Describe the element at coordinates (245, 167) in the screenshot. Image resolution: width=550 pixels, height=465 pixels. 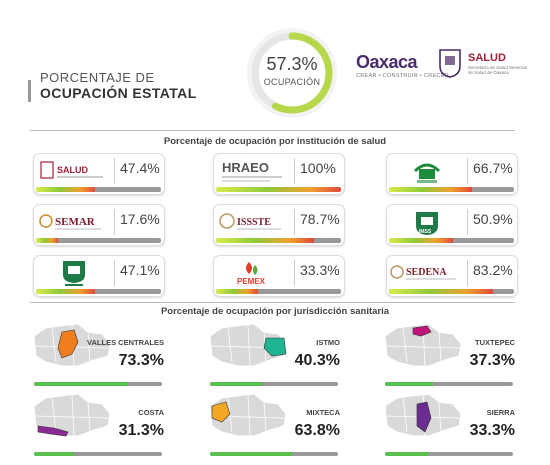
I see `svg-text: HRAEO` at that location.